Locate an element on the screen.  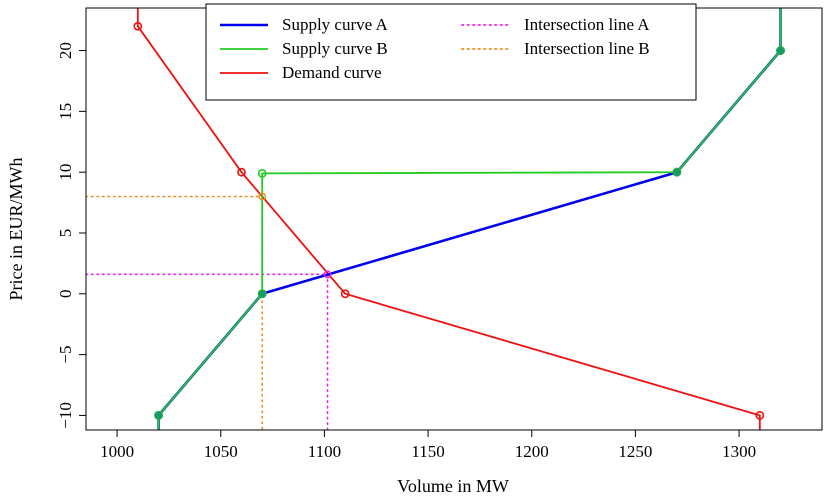
y-tick-label: 20 is located at coordinates (65, 50).